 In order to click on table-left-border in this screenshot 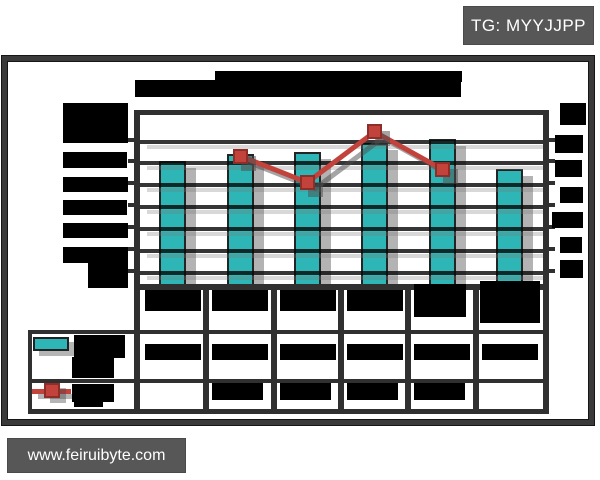, I will do `click(30, 372)`.